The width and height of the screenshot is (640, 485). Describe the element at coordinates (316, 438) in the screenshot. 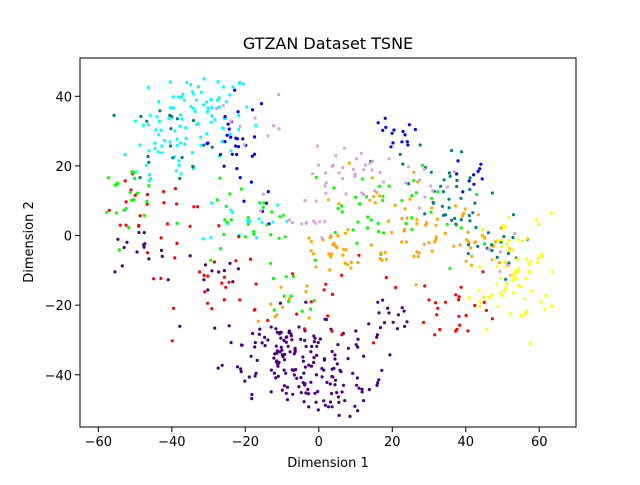

I see `x-axis-ticks: −60 −40 −20 0 20 40 60` at that location.